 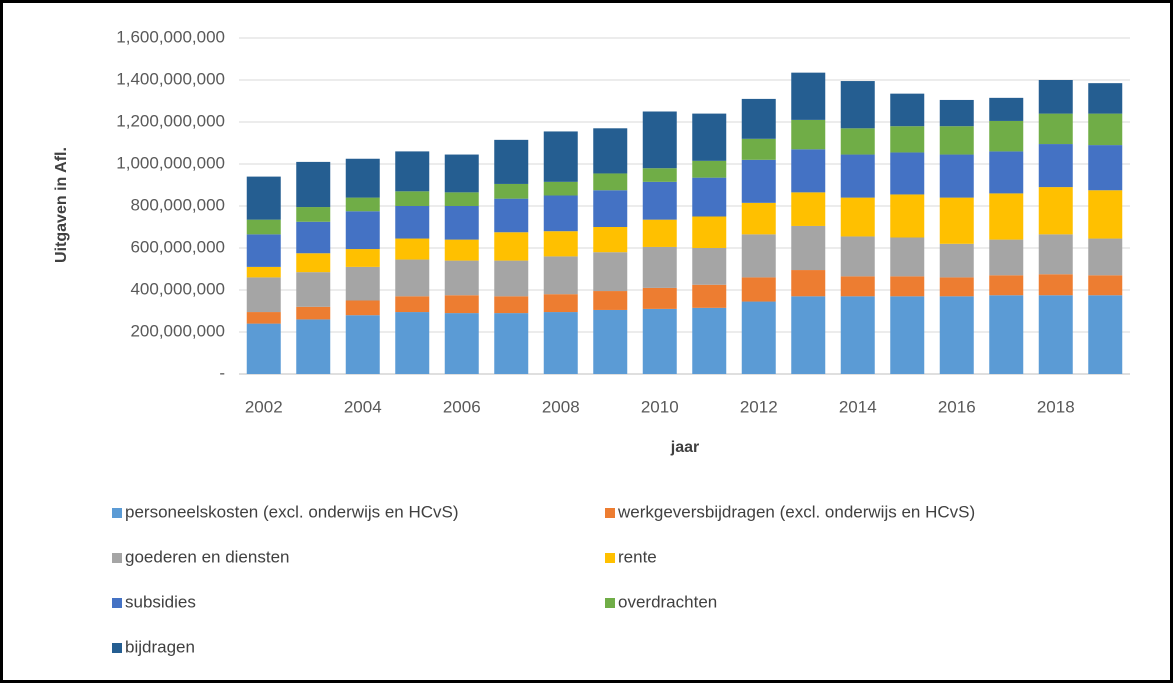 I want to click on y-tick-label: 1,600,000,000, so click(x=170, y=36).